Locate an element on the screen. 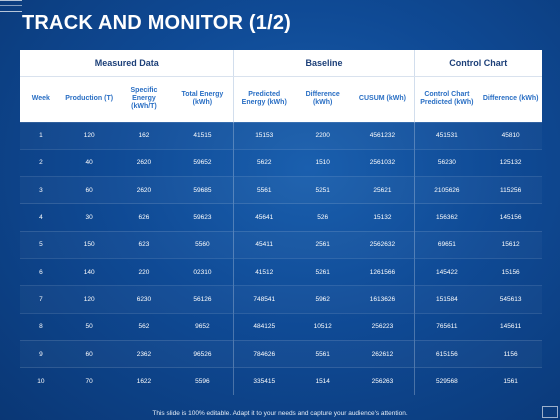  table-cell: 529568 is located at coordinates (446, 381).